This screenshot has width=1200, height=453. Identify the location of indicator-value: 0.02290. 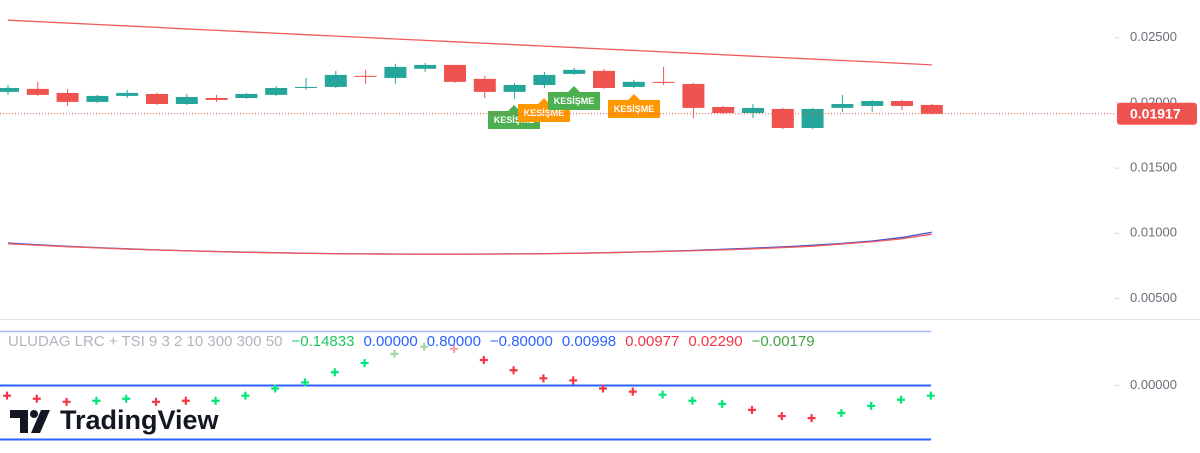
(715, 341).